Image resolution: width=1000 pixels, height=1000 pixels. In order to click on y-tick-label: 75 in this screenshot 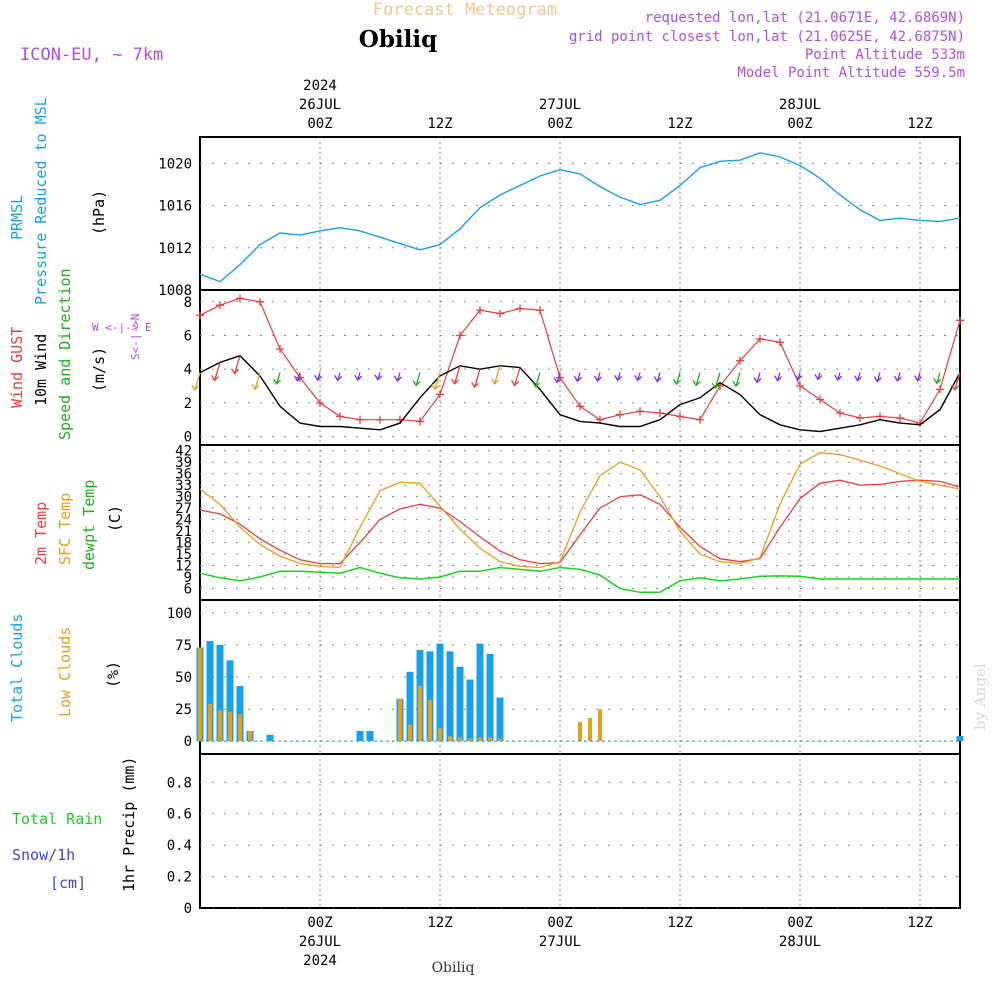, I will do `click(183, 646)`.